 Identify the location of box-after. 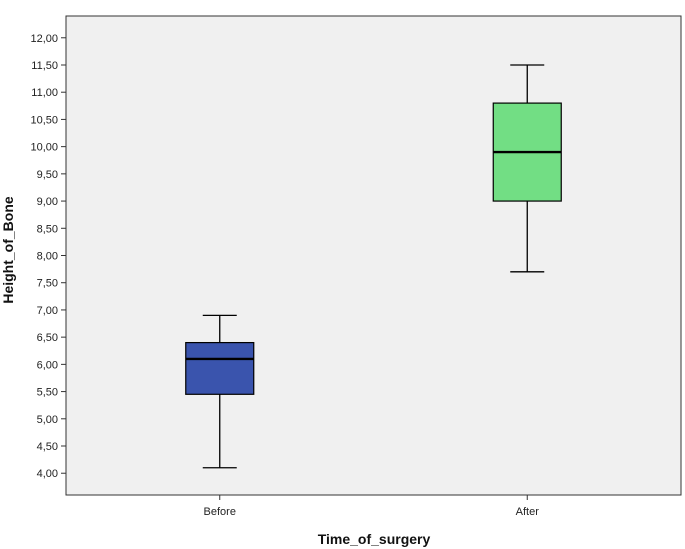
(527, 168).